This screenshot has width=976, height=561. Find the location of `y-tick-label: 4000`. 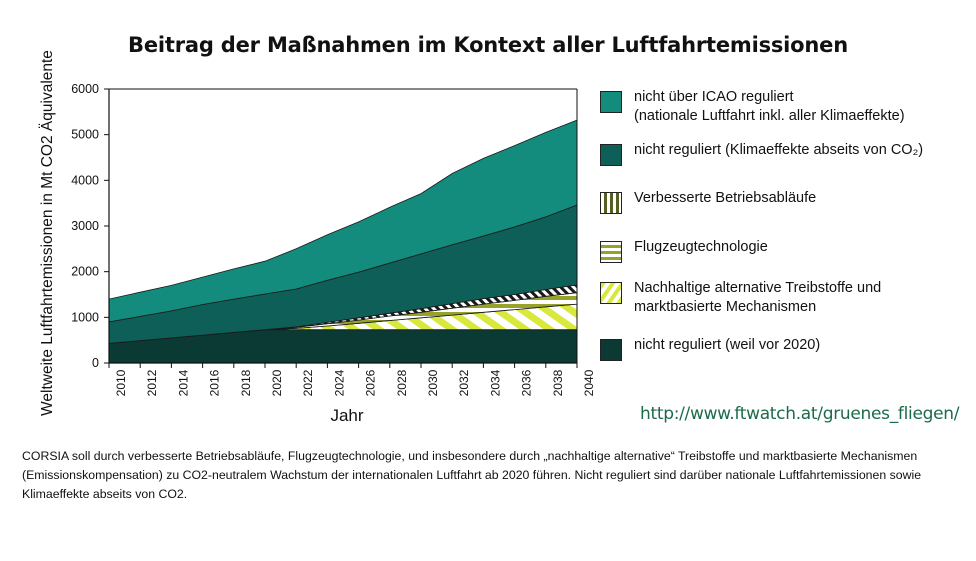

y-tick-label: 4000 is located at coordinates (85, 180).